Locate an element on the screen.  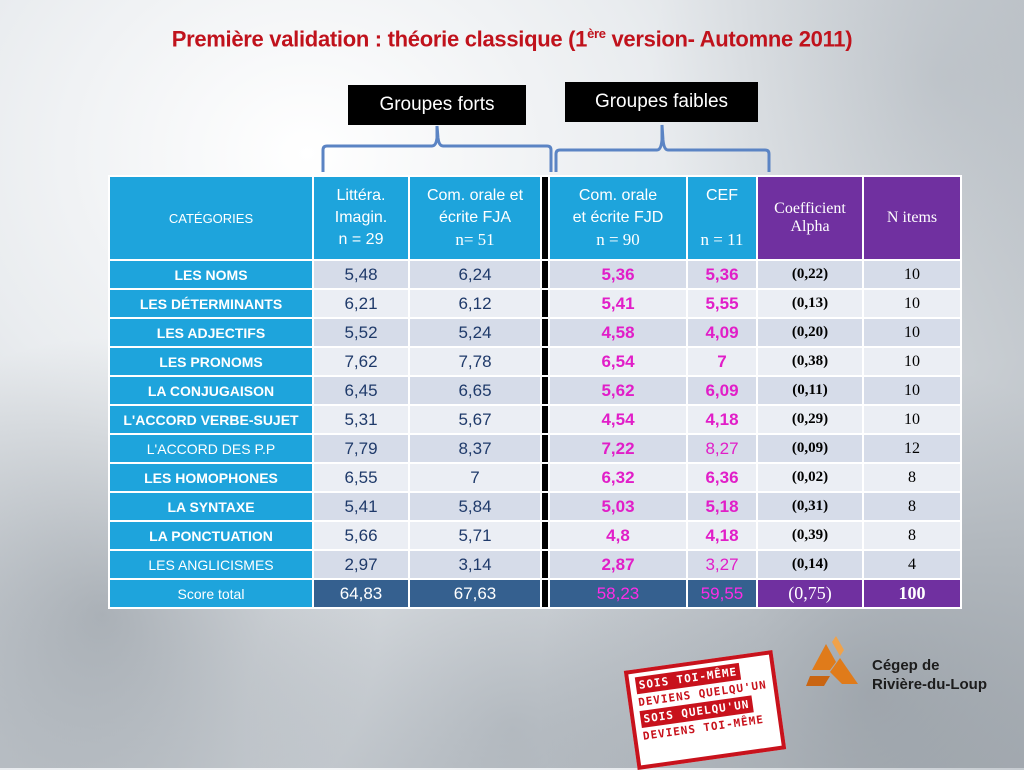
header-com-fja: Com. orale et écrite FJA n= 51 is located at coordinates (475, 218).